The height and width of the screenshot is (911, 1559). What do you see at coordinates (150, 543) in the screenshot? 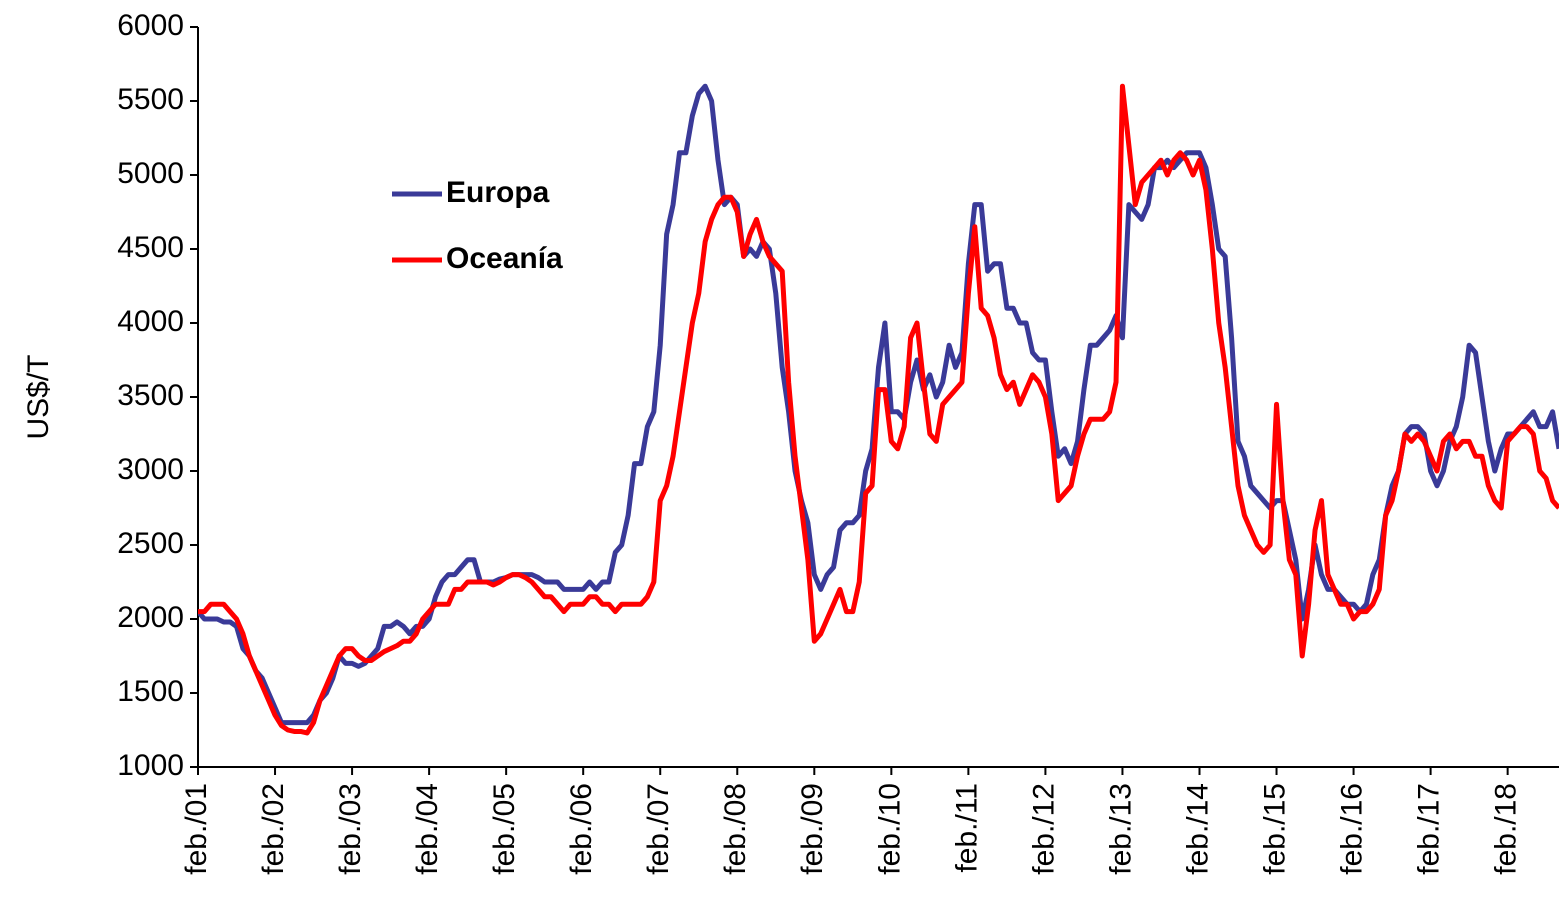
I see `y-tick-label: 2500` at bounding box center [150, 543].